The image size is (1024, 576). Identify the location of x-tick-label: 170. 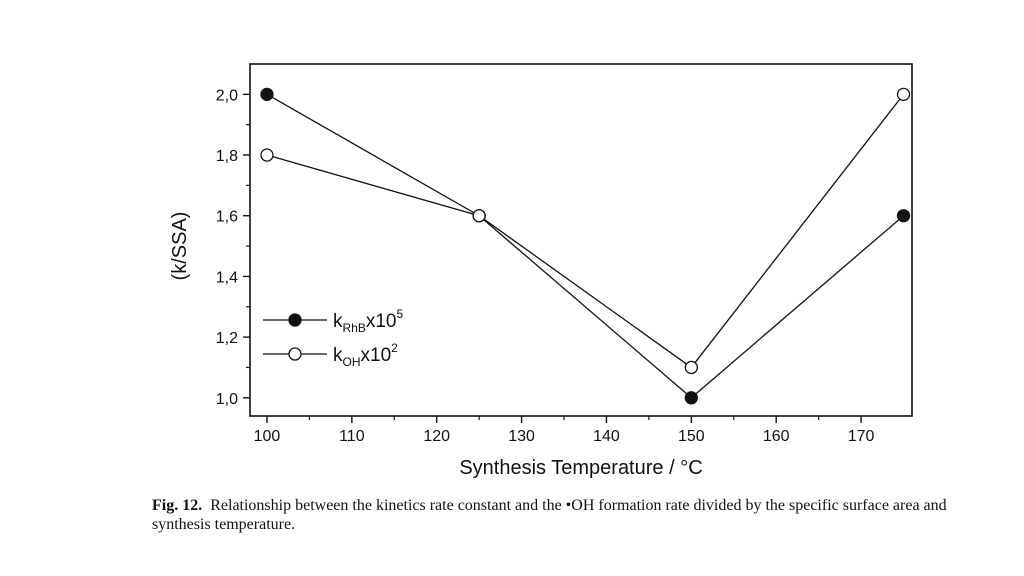
(861, 436).